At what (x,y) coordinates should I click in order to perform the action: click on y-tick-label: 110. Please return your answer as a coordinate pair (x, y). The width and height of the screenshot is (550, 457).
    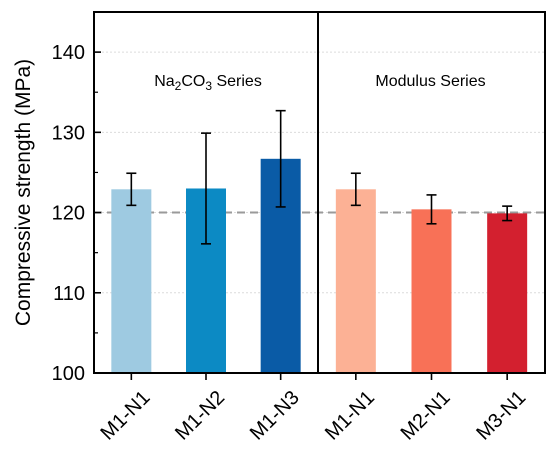
    Looking at the image, I should click on (69, 294).